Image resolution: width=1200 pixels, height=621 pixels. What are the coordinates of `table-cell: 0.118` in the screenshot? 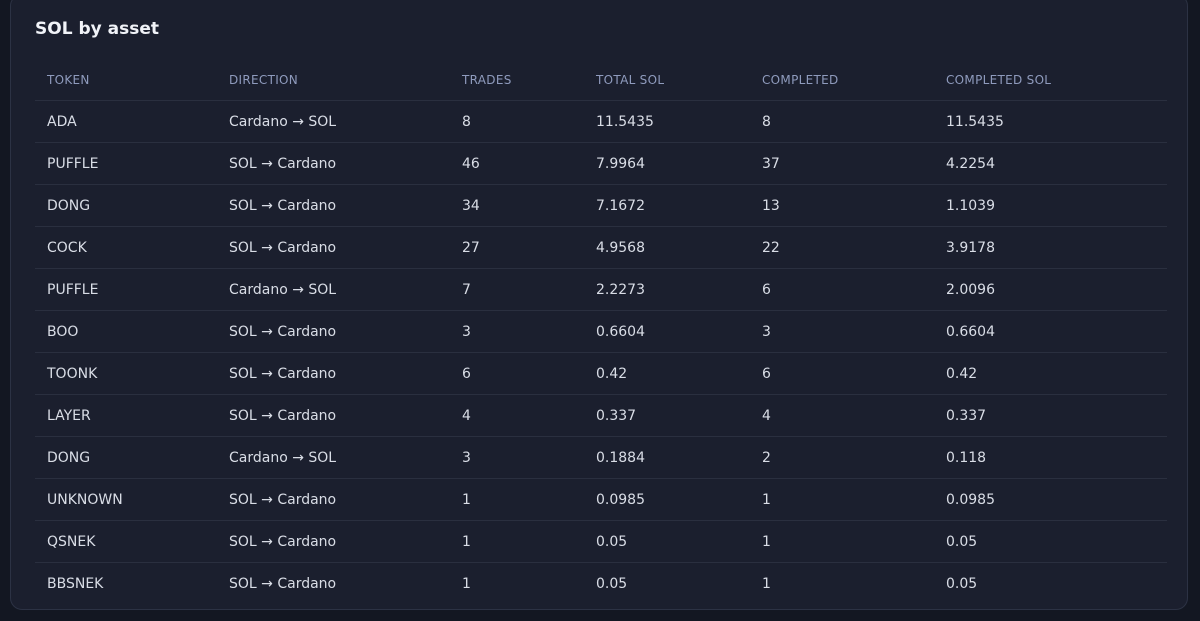 It's located at (966, 457).